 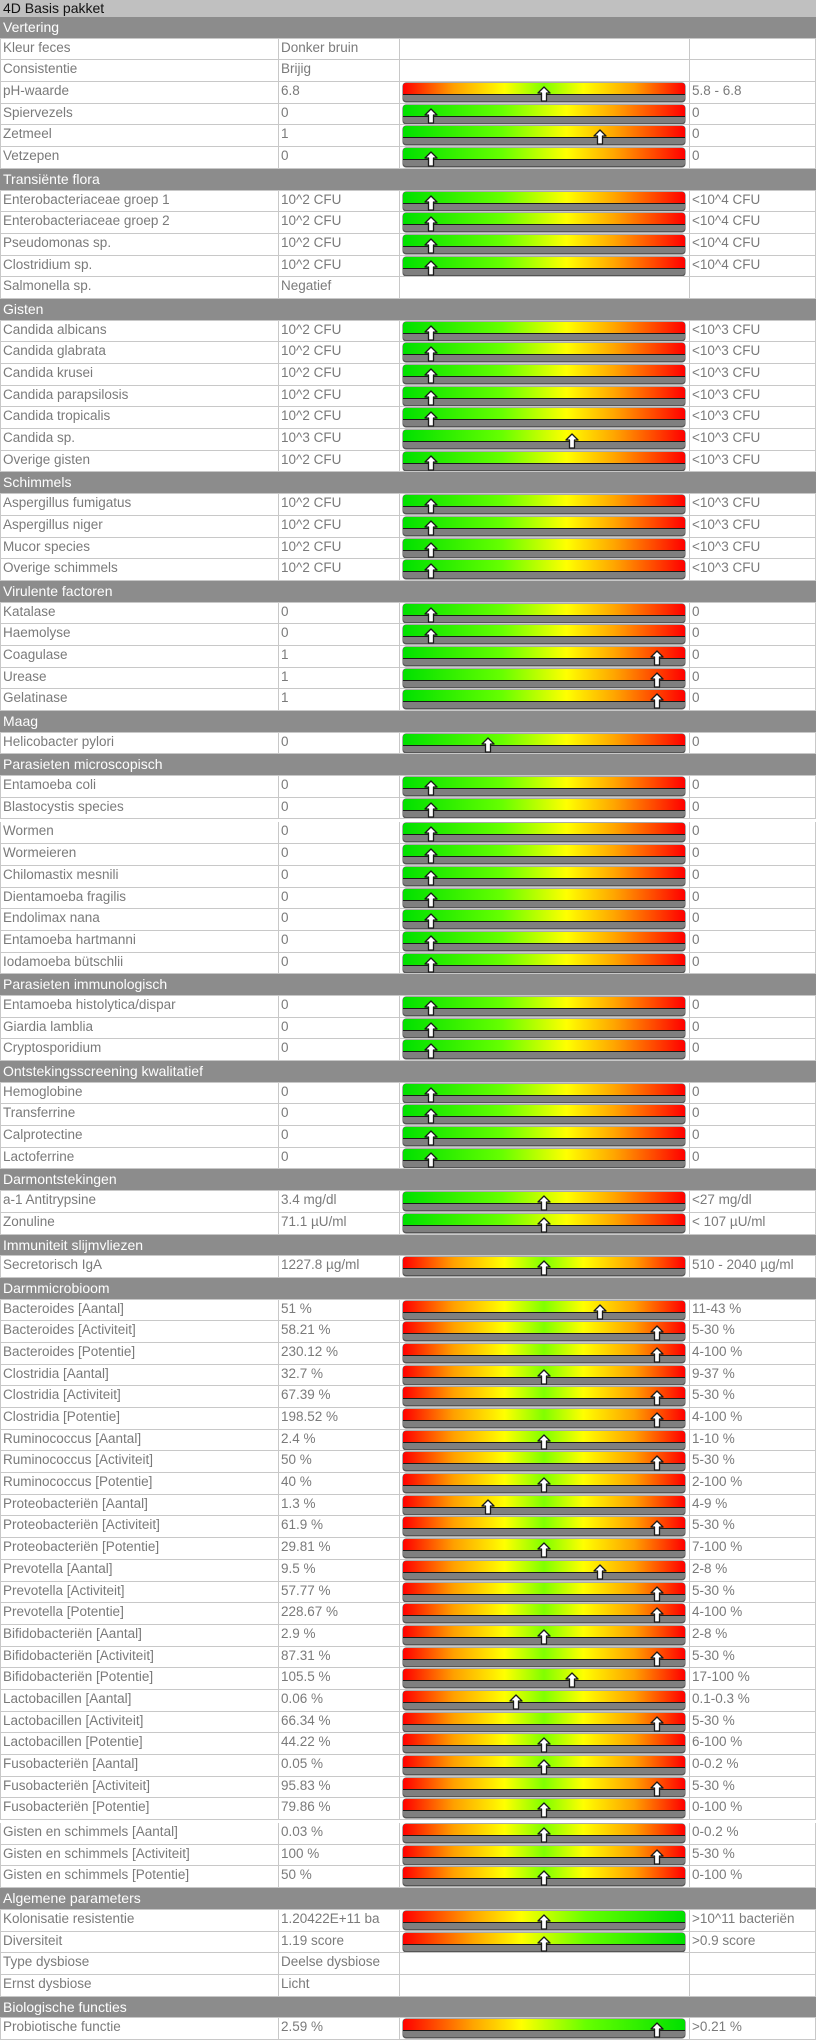 I want to click on result-label: Diversiteit, so click(x=140, y=1942).